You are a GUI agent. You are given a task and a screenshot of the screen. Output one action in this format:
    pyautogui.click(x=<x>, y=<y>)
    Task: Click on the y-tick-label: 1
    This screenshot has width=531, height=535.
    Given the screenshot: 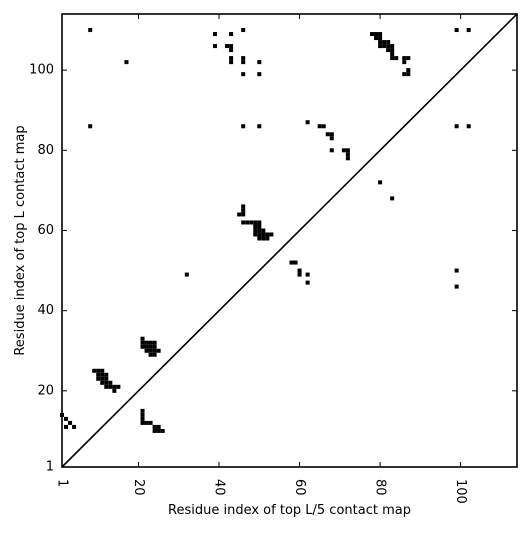 What is the action you would take?
    pyautogui.click(x=50, y=467)
    